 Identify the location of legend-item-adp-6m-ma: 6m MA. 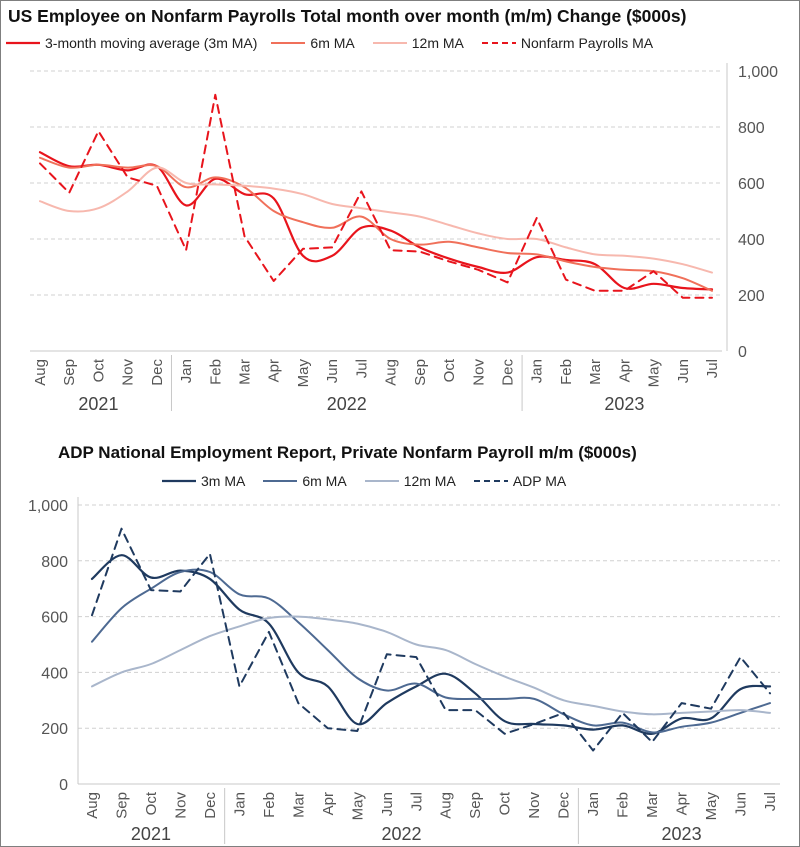
(305, 481).